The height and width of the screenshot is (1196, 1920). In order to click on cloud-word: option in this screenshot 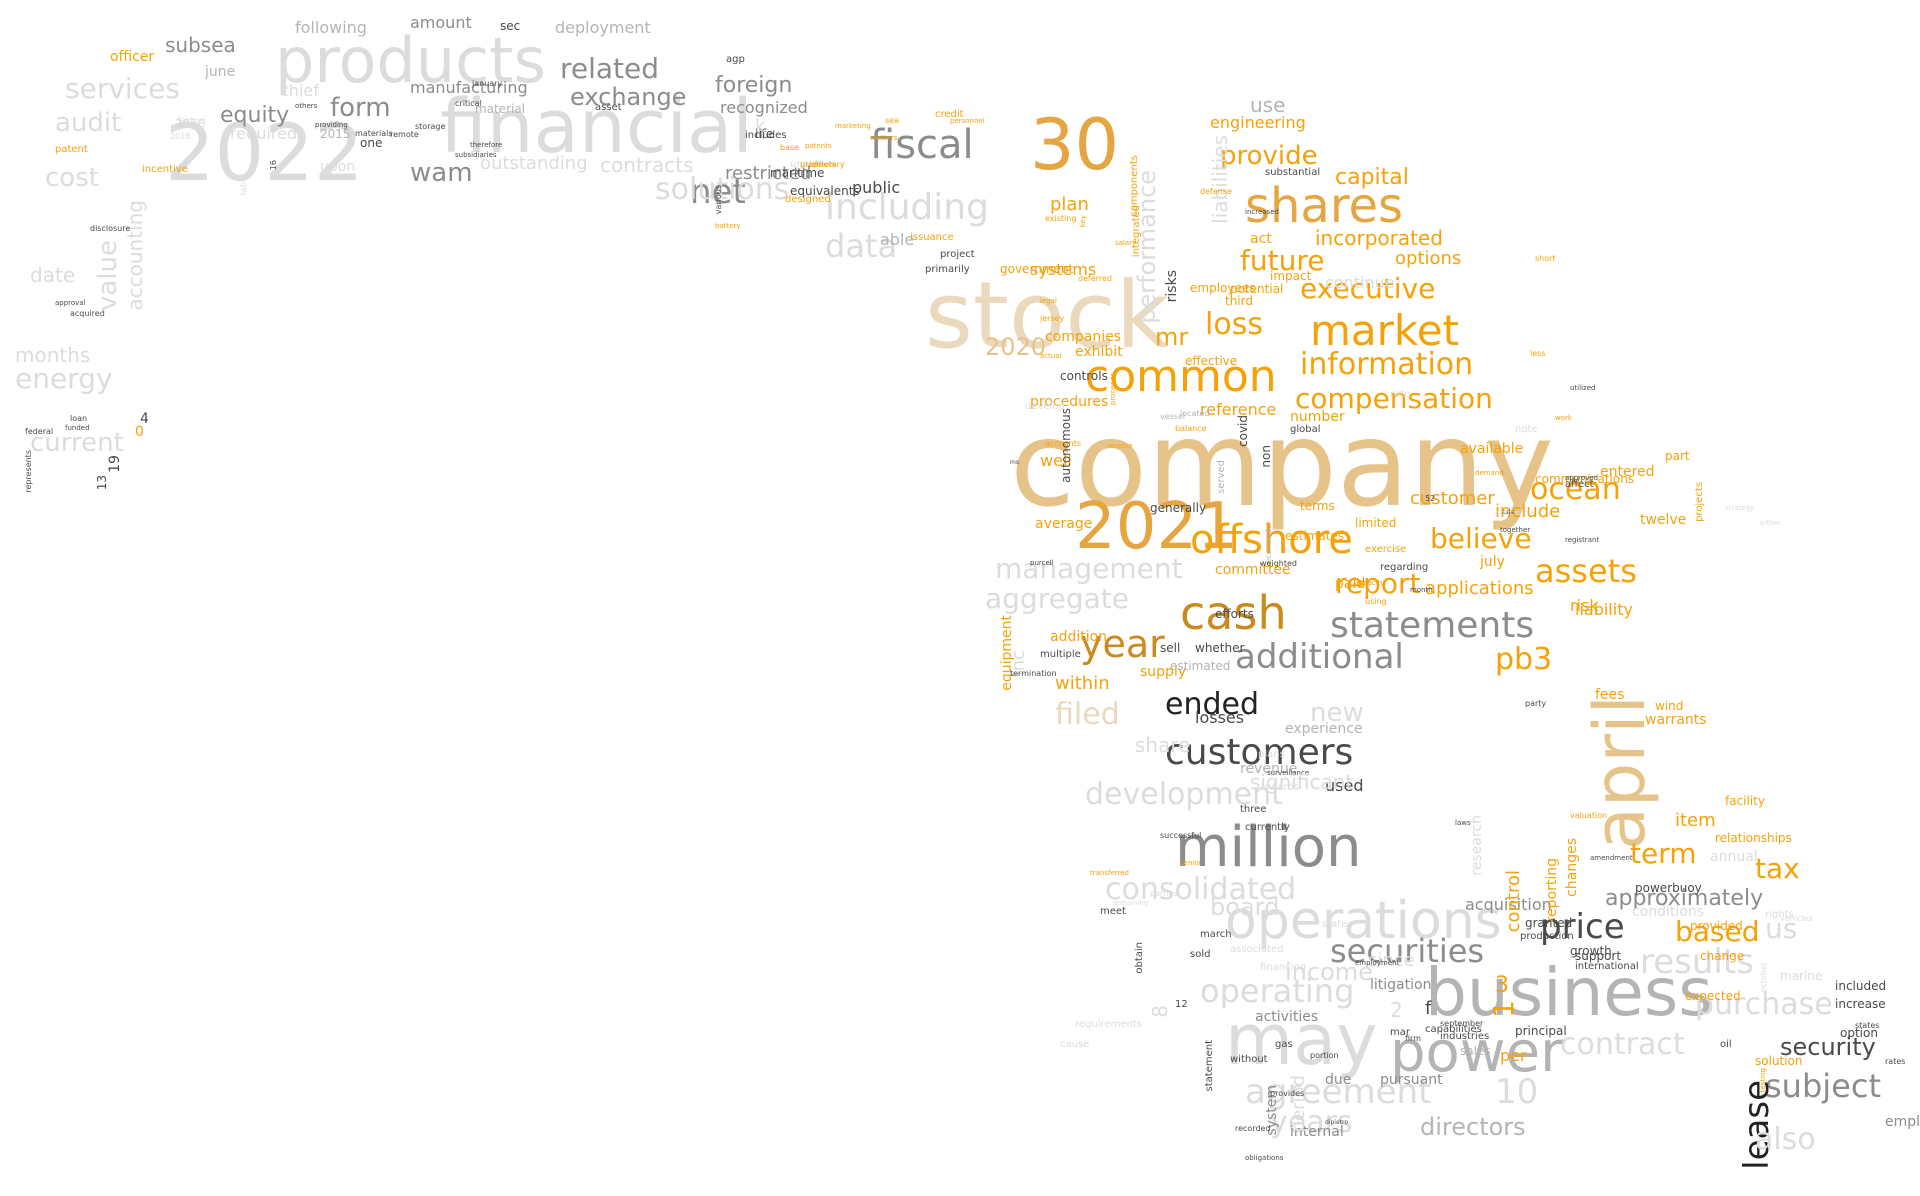, I will do `click(1859, 1033)`.